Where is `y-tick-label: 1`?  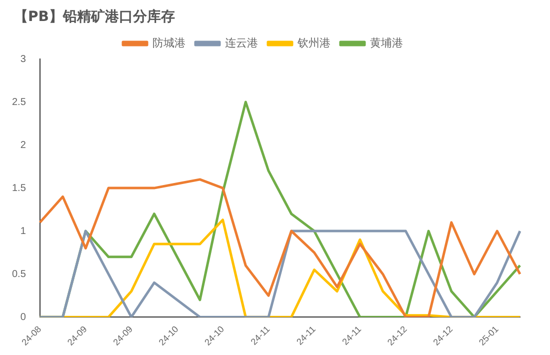
y-tick-label: 1 is located at coordinates (23, 231).